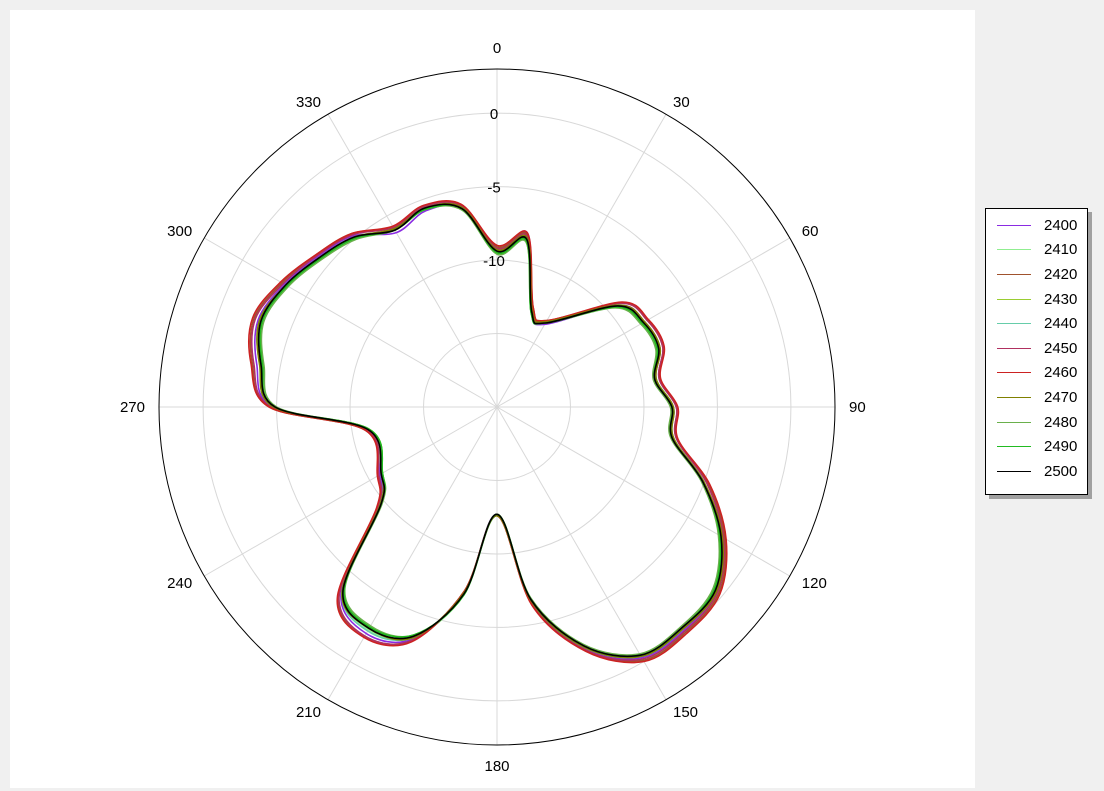 The width and height of the screenshot is (1104, 791). What do you see at coordinates (1061, 422) in the screenshot?
I see `legend-label: 2480` at bounding box center [1061, 422].